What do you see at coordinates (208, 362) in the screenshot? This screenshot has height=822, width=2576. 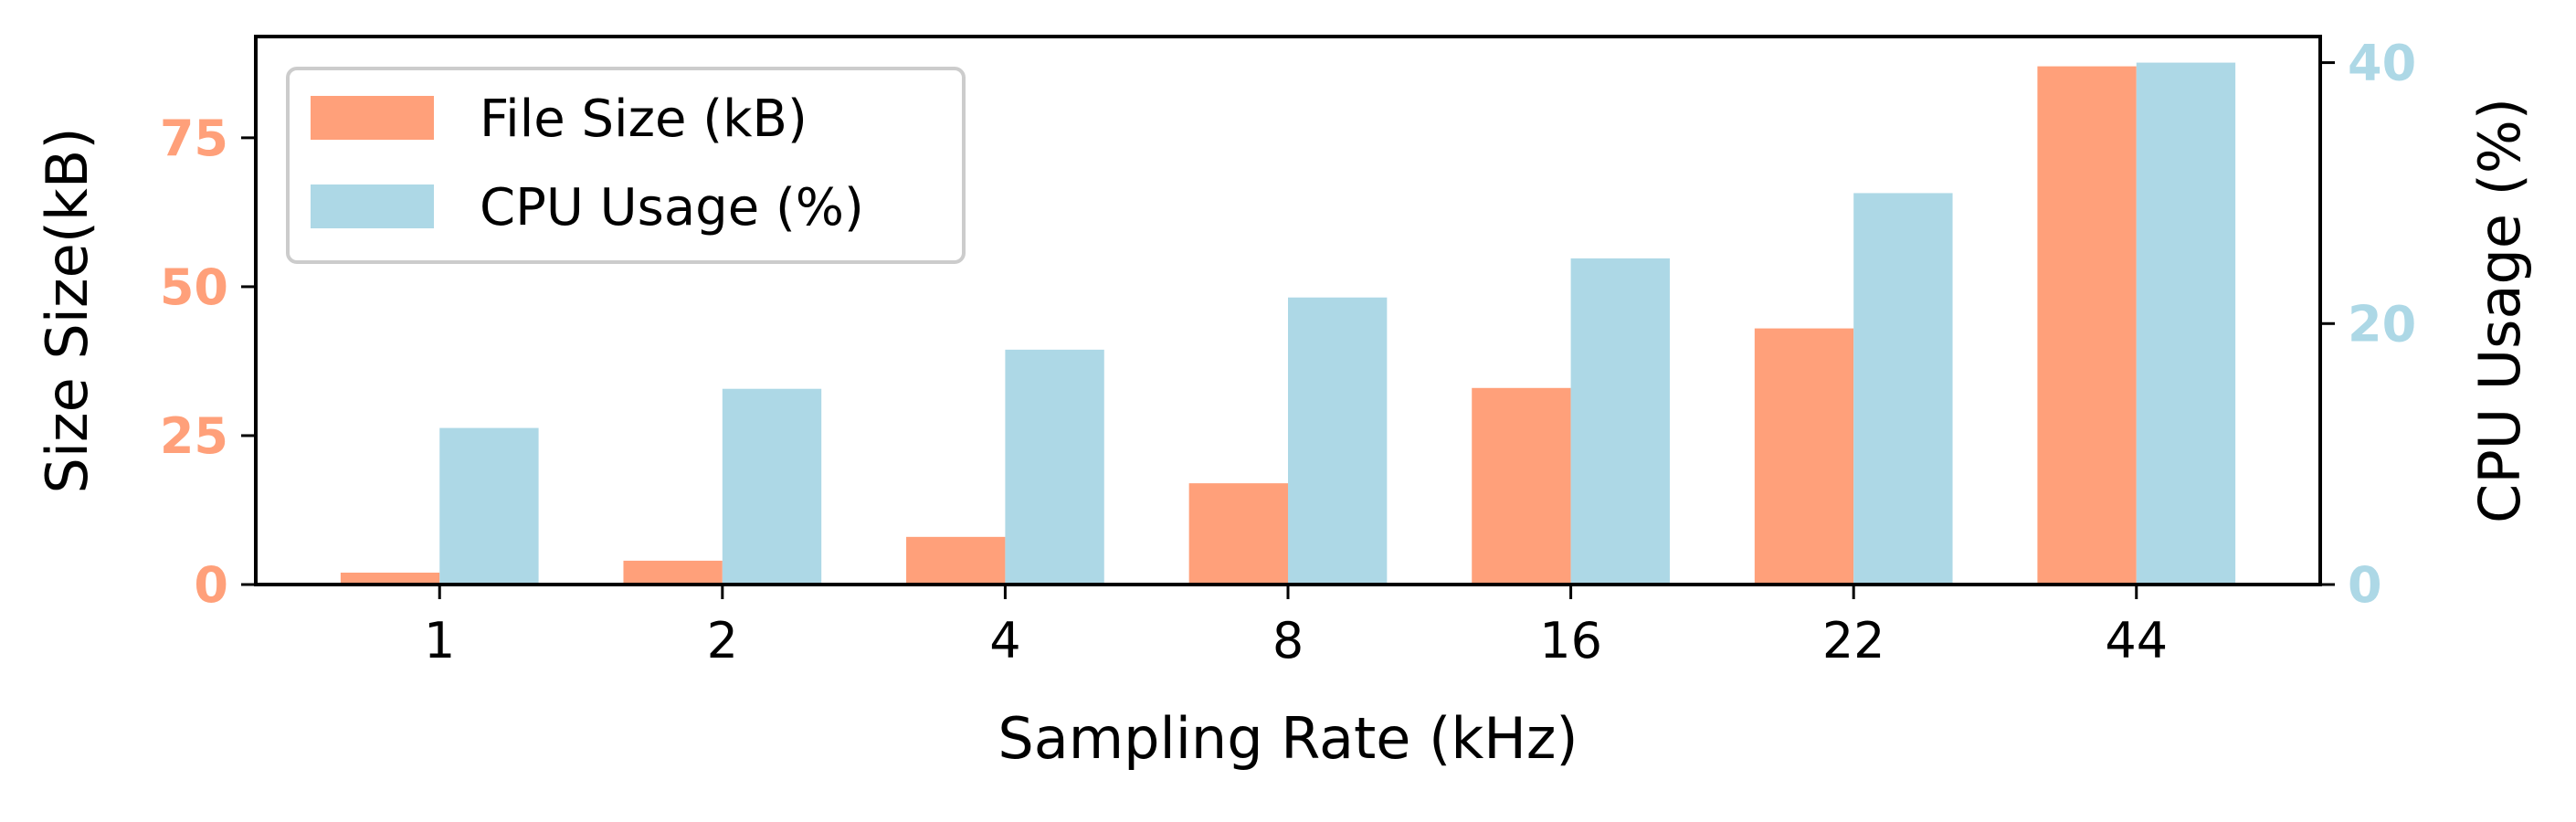 I see `left-y-axis-ticks: 0 25 50 75` at bounding box center [208, 362].